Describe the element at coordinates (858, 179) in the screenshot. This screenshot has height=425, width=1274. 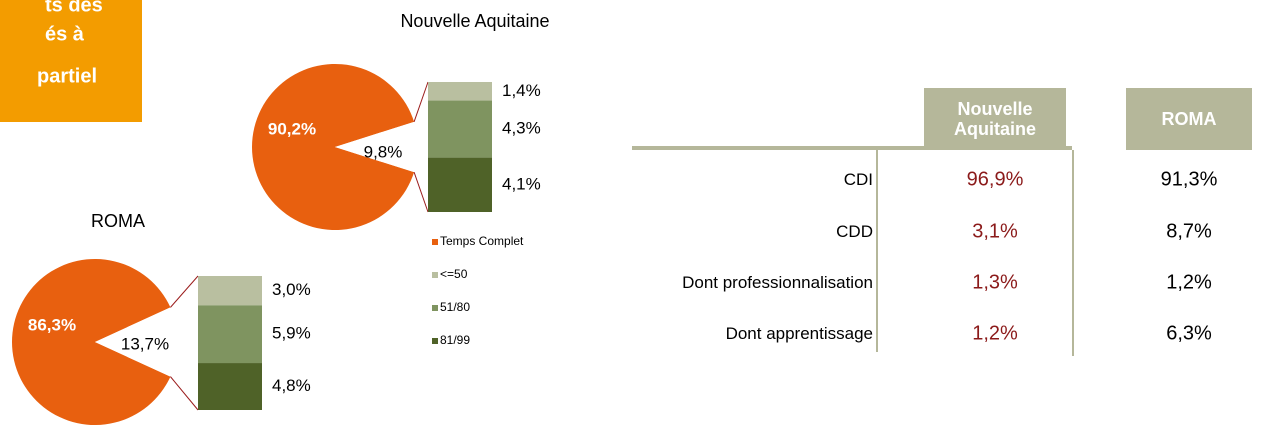
I see `row-label: CDI` at that location.